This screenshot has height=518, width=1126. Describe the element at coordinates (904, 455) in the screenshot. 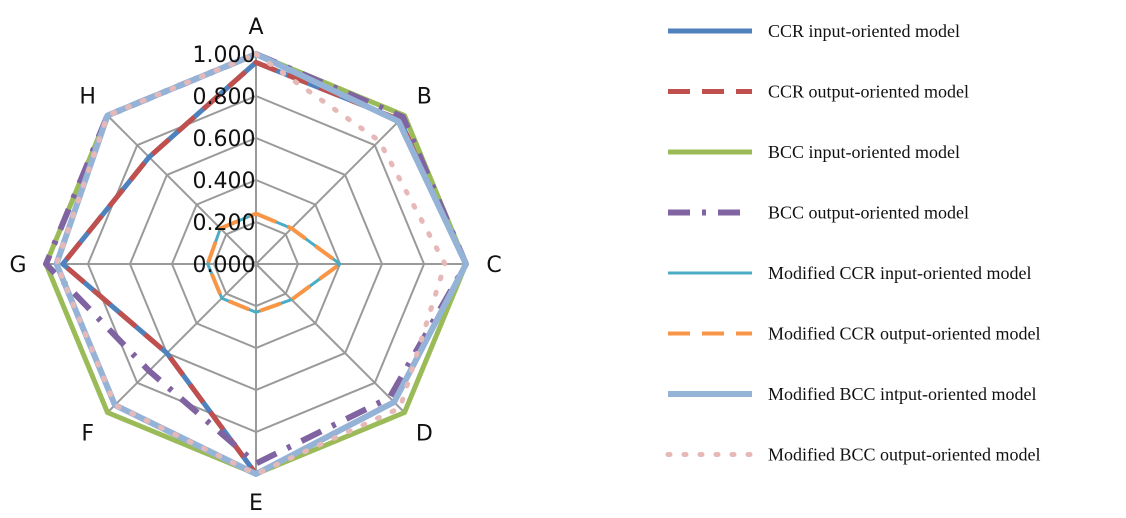

I see `legend-label: Modified BCC output-oriented model` at that location.